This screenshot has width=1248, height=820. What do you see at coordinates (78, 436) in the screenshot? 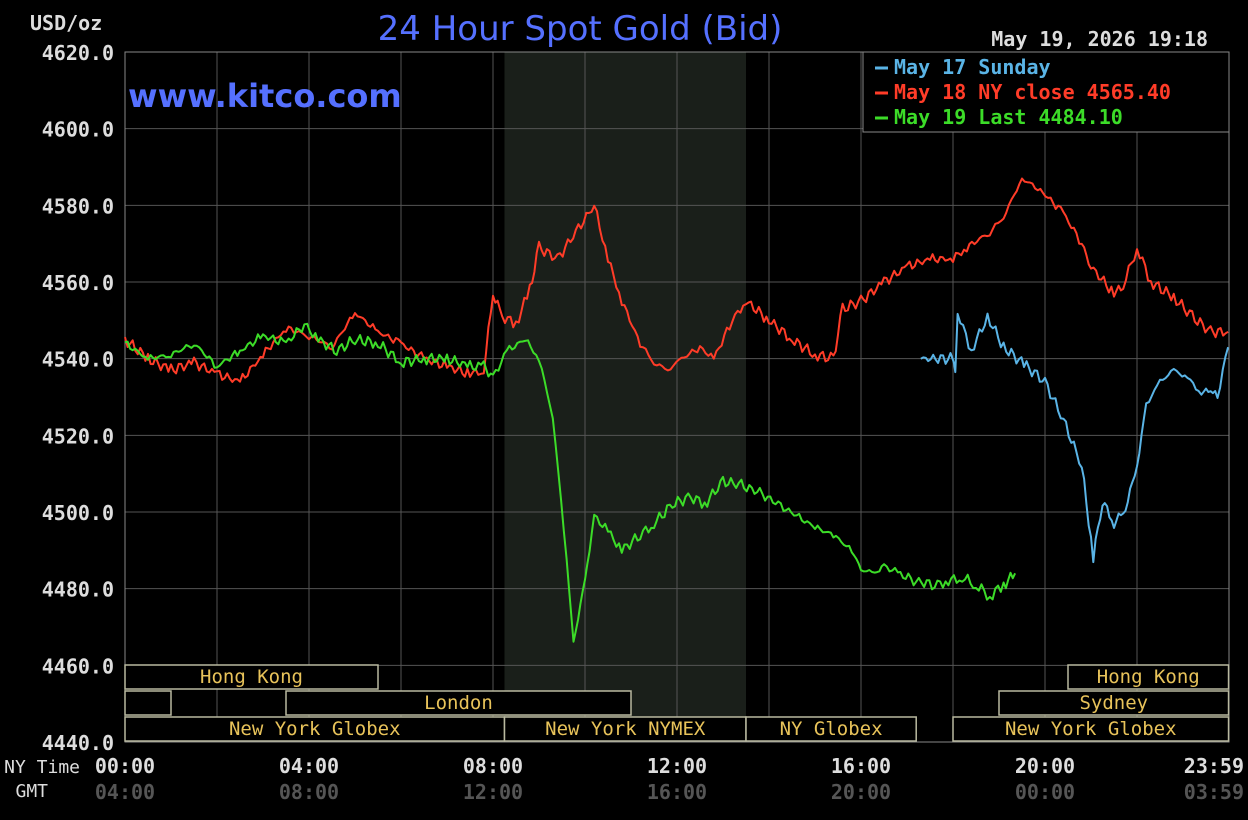
I see `y-tick-label: 4520.0` at bounding box center [78, 436].